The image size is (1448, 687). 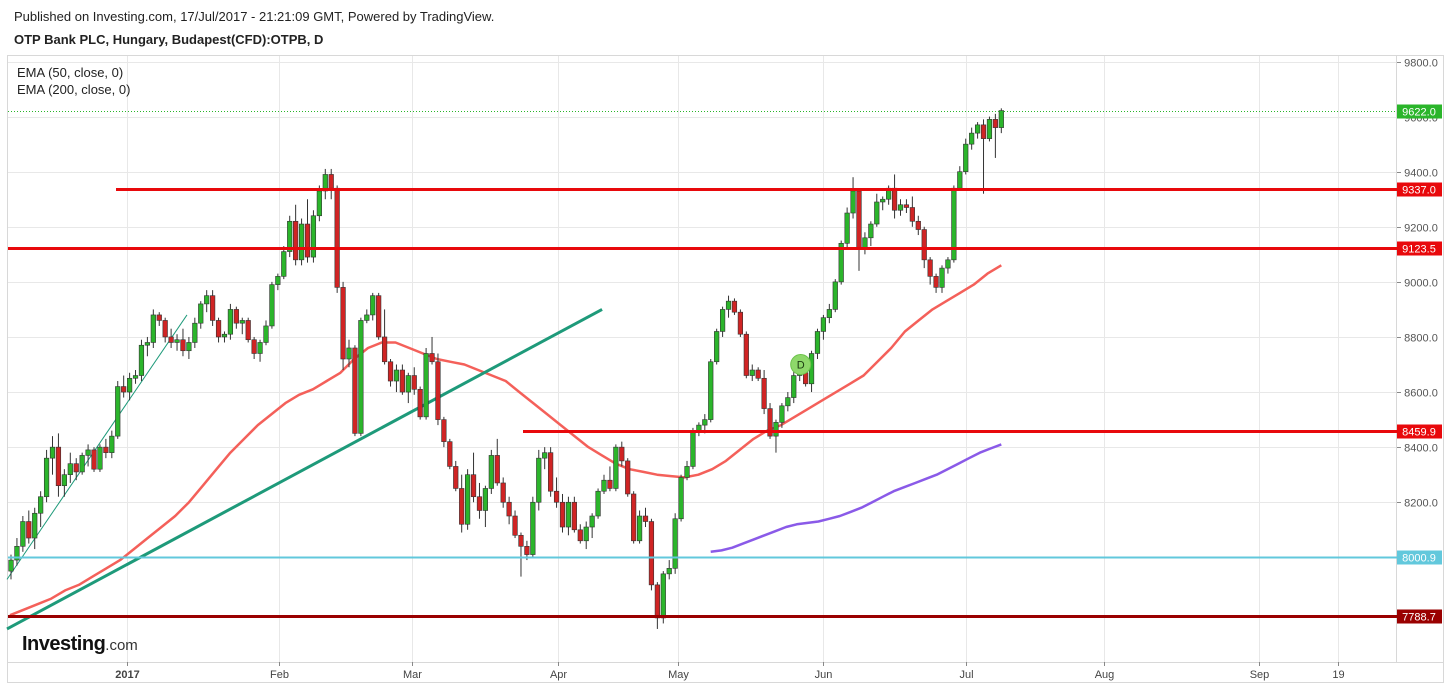 What do you see at coordinates (1421, 449) in the screenshot?
I see `y-tick-label: 8400.0` at bounding box center [1421, 449].